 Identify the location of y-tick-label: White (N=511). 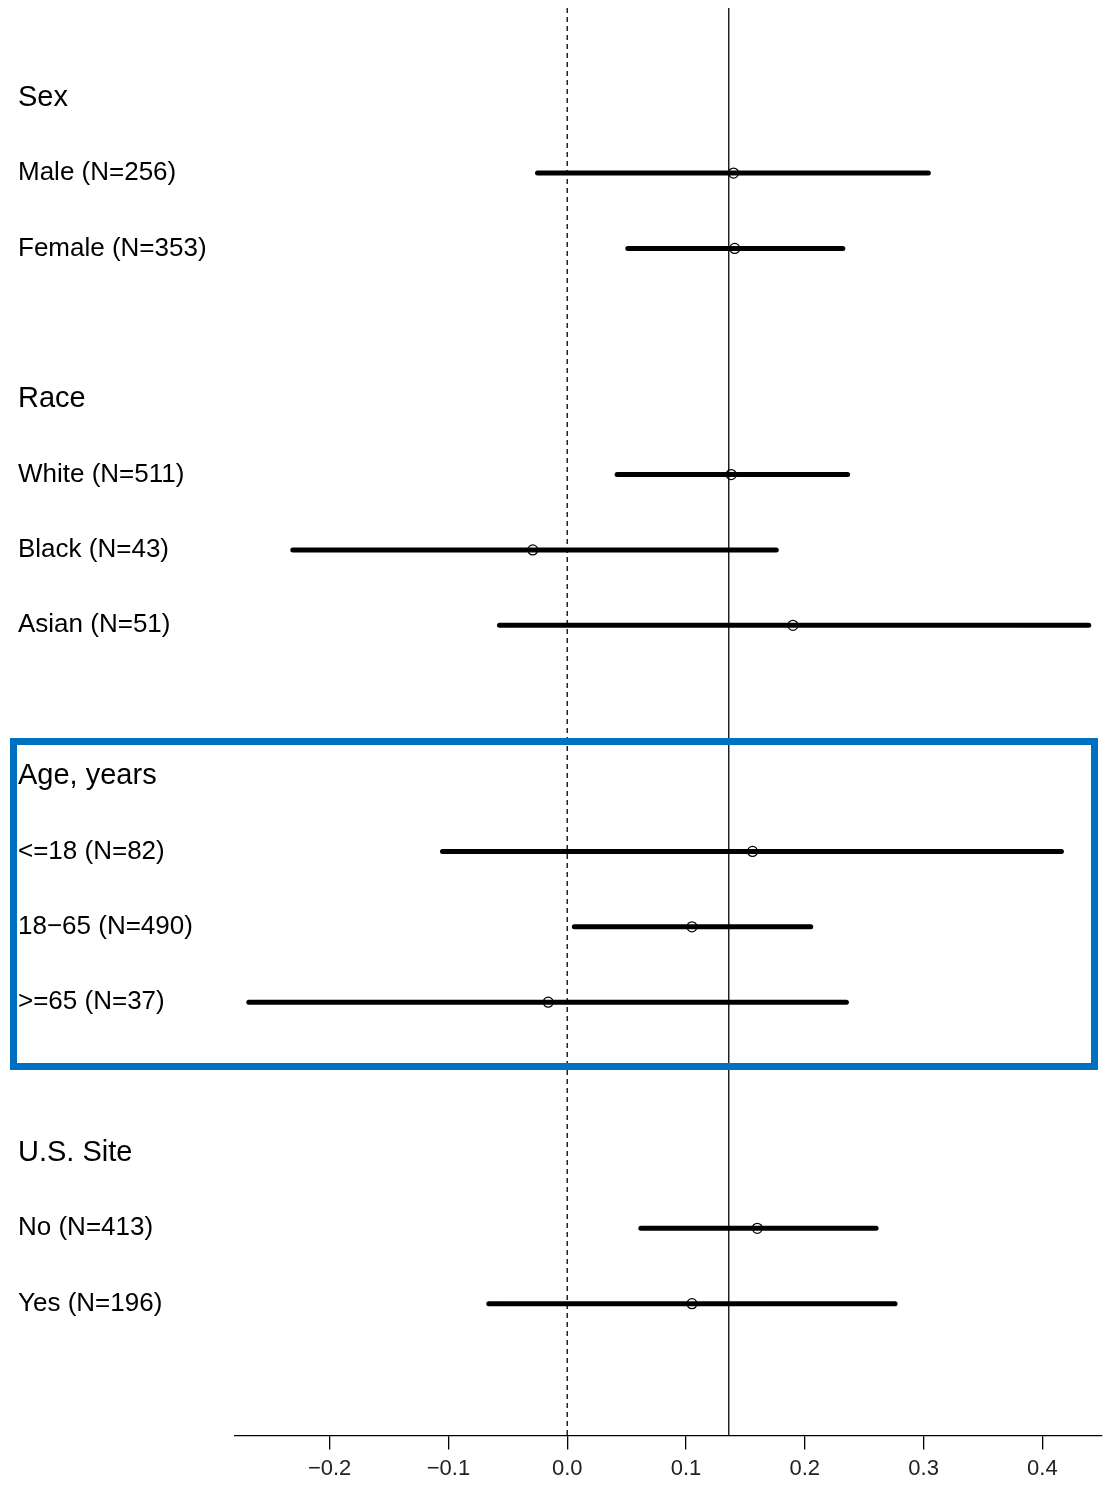
(101, 472).